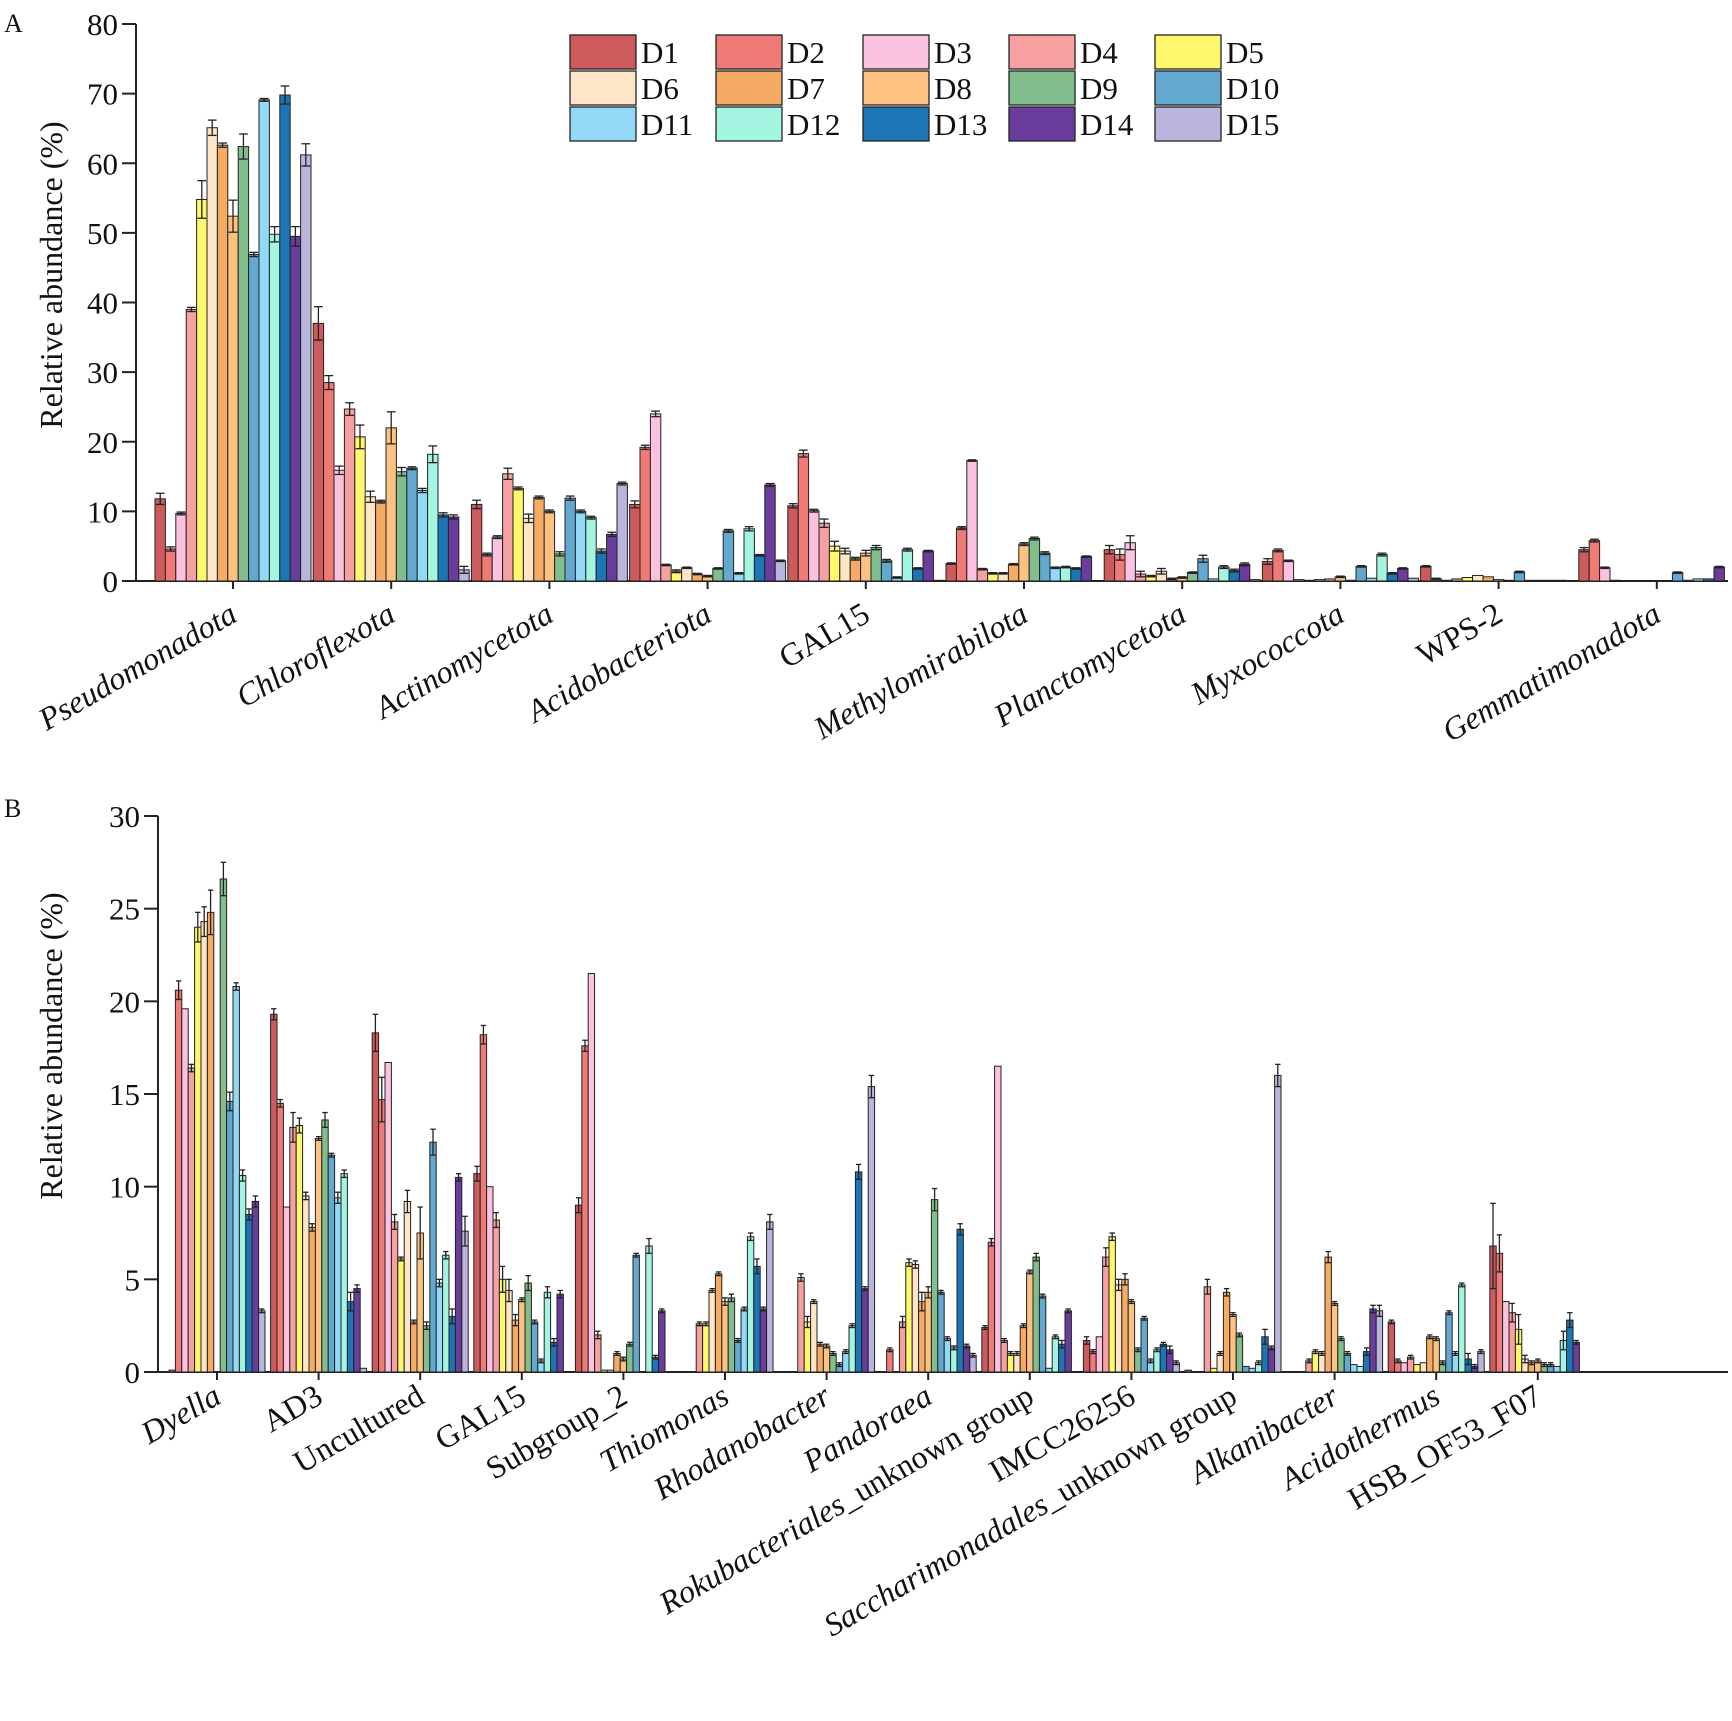 This screenshot has height=1721, width=1732. What do you see at coordinates (718, 574) in the screenshot?
I see `bar-acidobacteriota-d9` at bounding box center [718, 574].